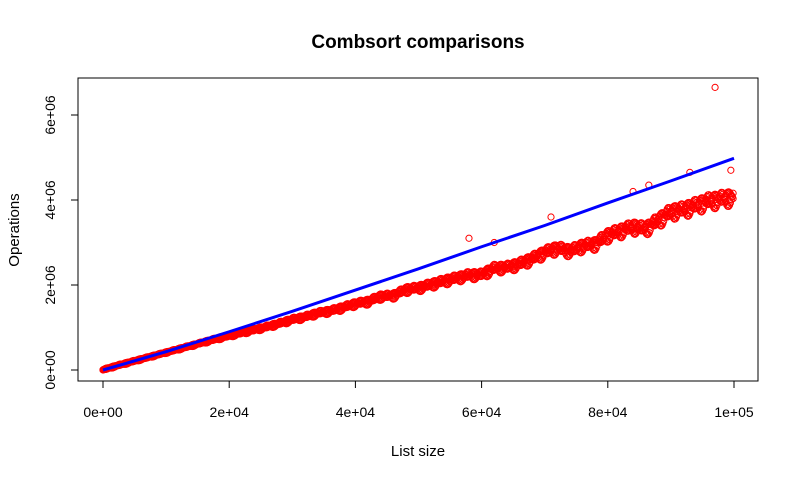 The width and height of the screenshot is (799, 480). What do you see at coordinates (50, 285) in the screenshot?
I see `y-tick-label: 2e+06` at bounding box center [50, 285].